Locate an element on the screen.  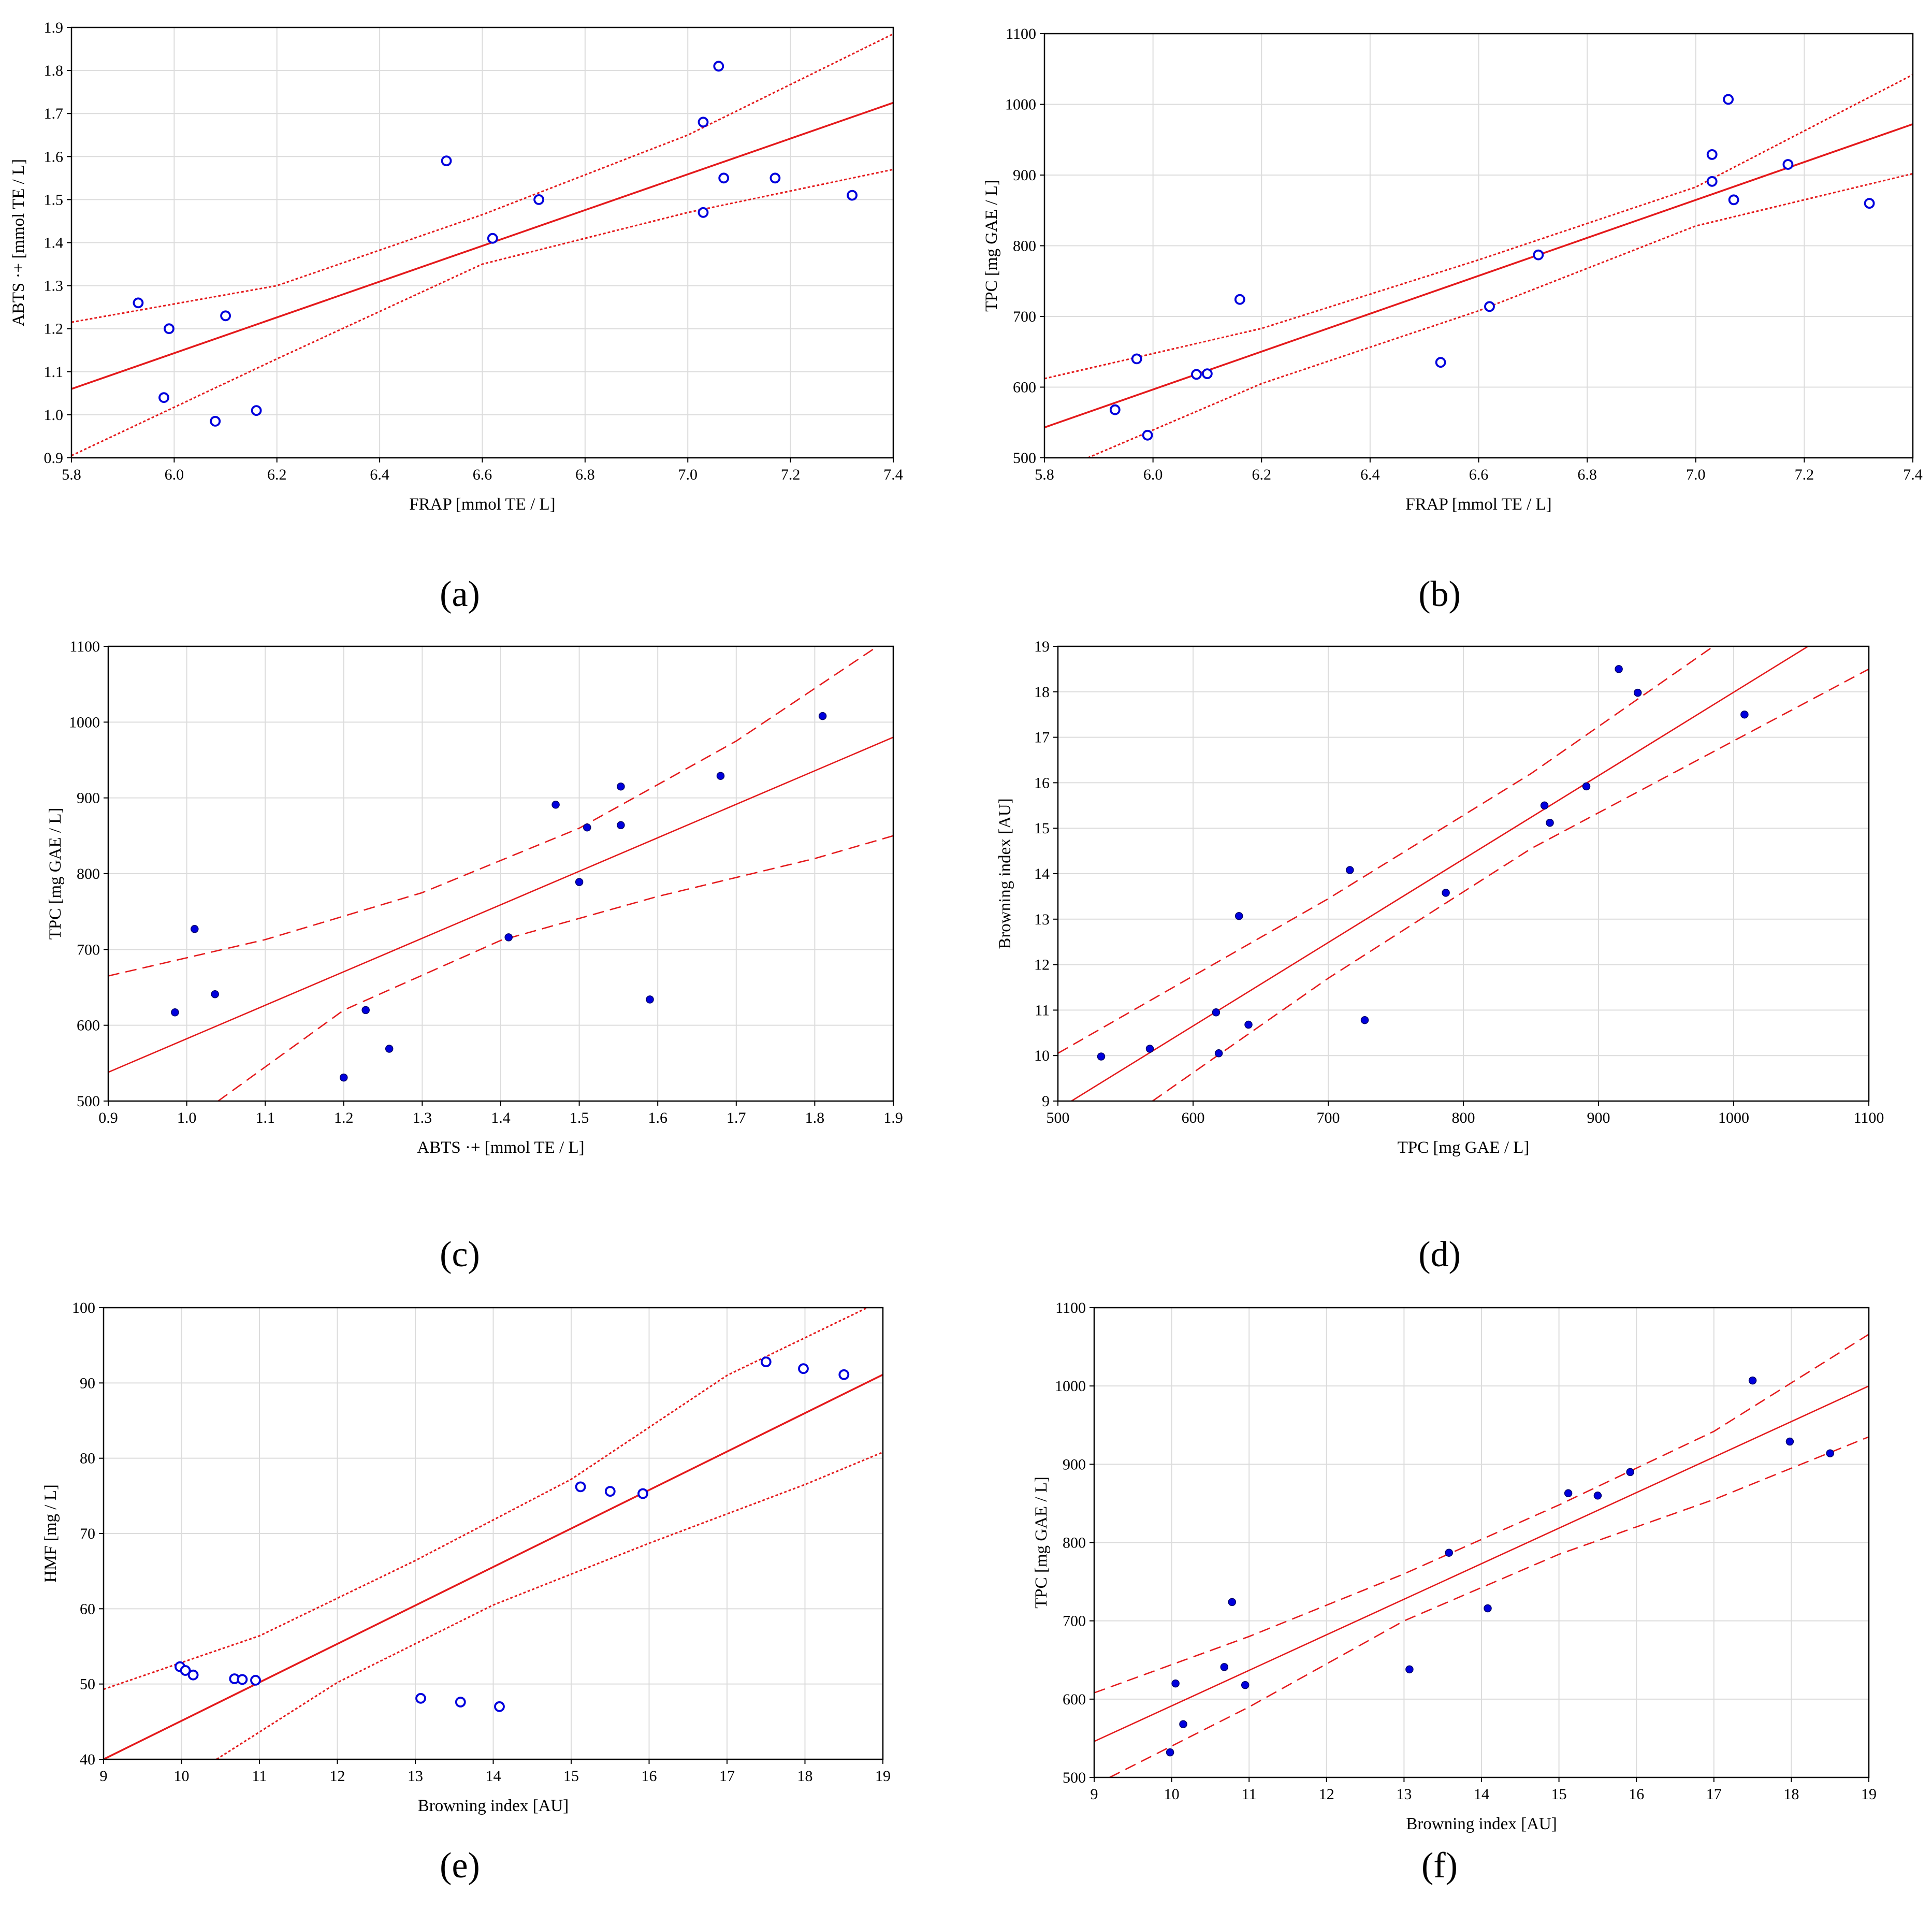
chart-f-y-axis-label: TPC [mg GAE / L] is located at coordinates (1041, 1543).